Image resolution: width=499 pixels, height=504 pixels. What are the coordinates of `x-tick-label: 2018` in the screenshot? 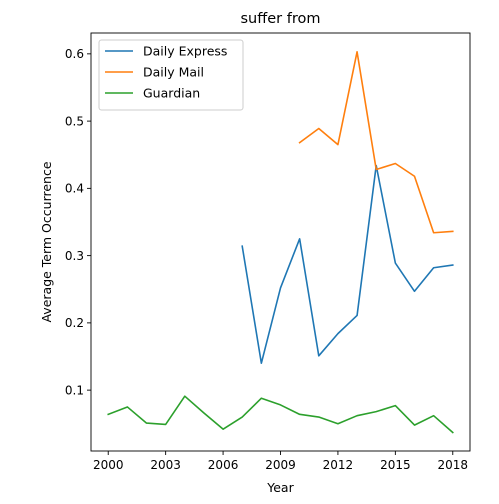 It's located at (452, 465).